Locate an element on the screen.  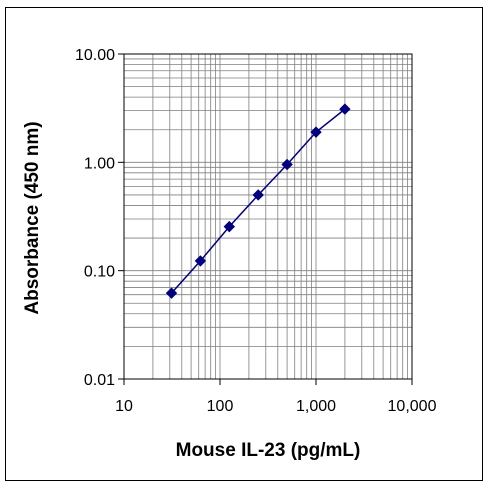
series is located at coordinates (258, 201).